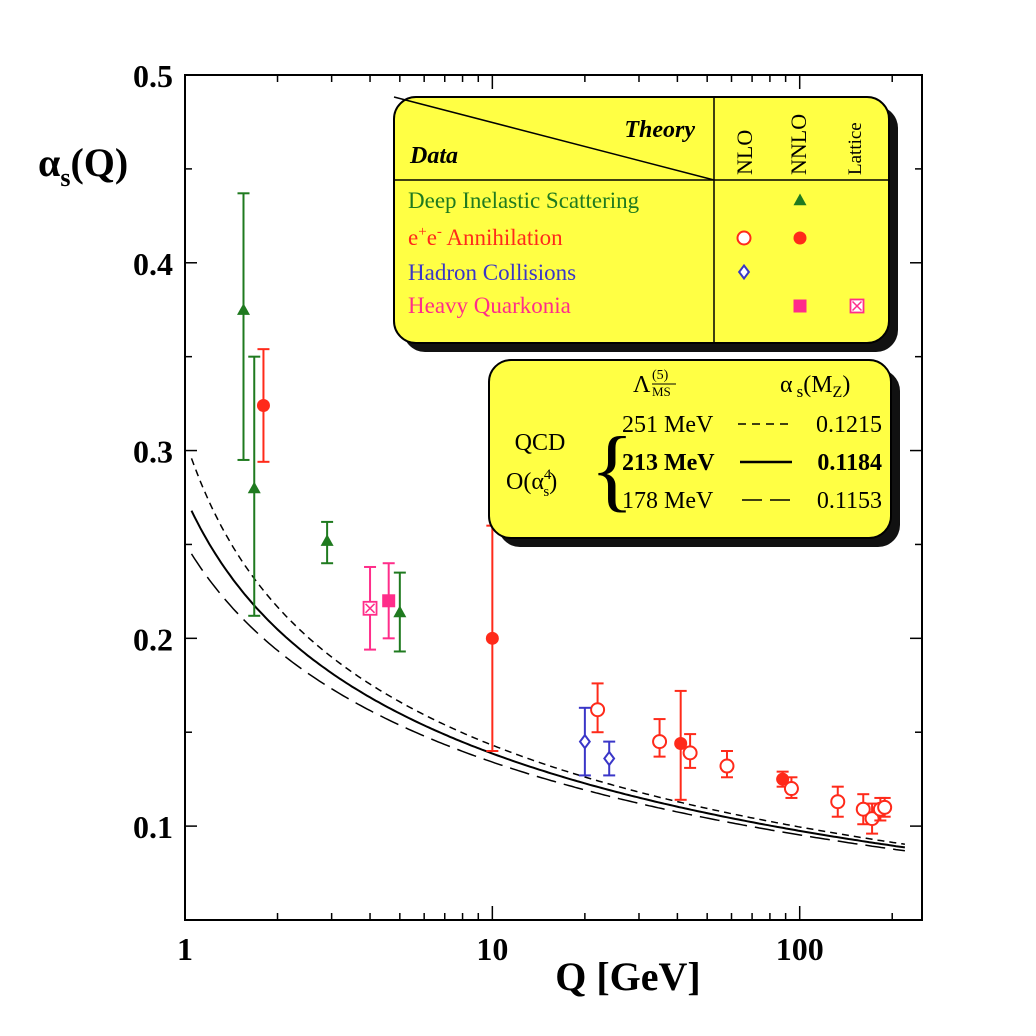 The width and height of the screenshot is (1036, 1036). I want to click on x-tick-label: 1, so click(185, 949).